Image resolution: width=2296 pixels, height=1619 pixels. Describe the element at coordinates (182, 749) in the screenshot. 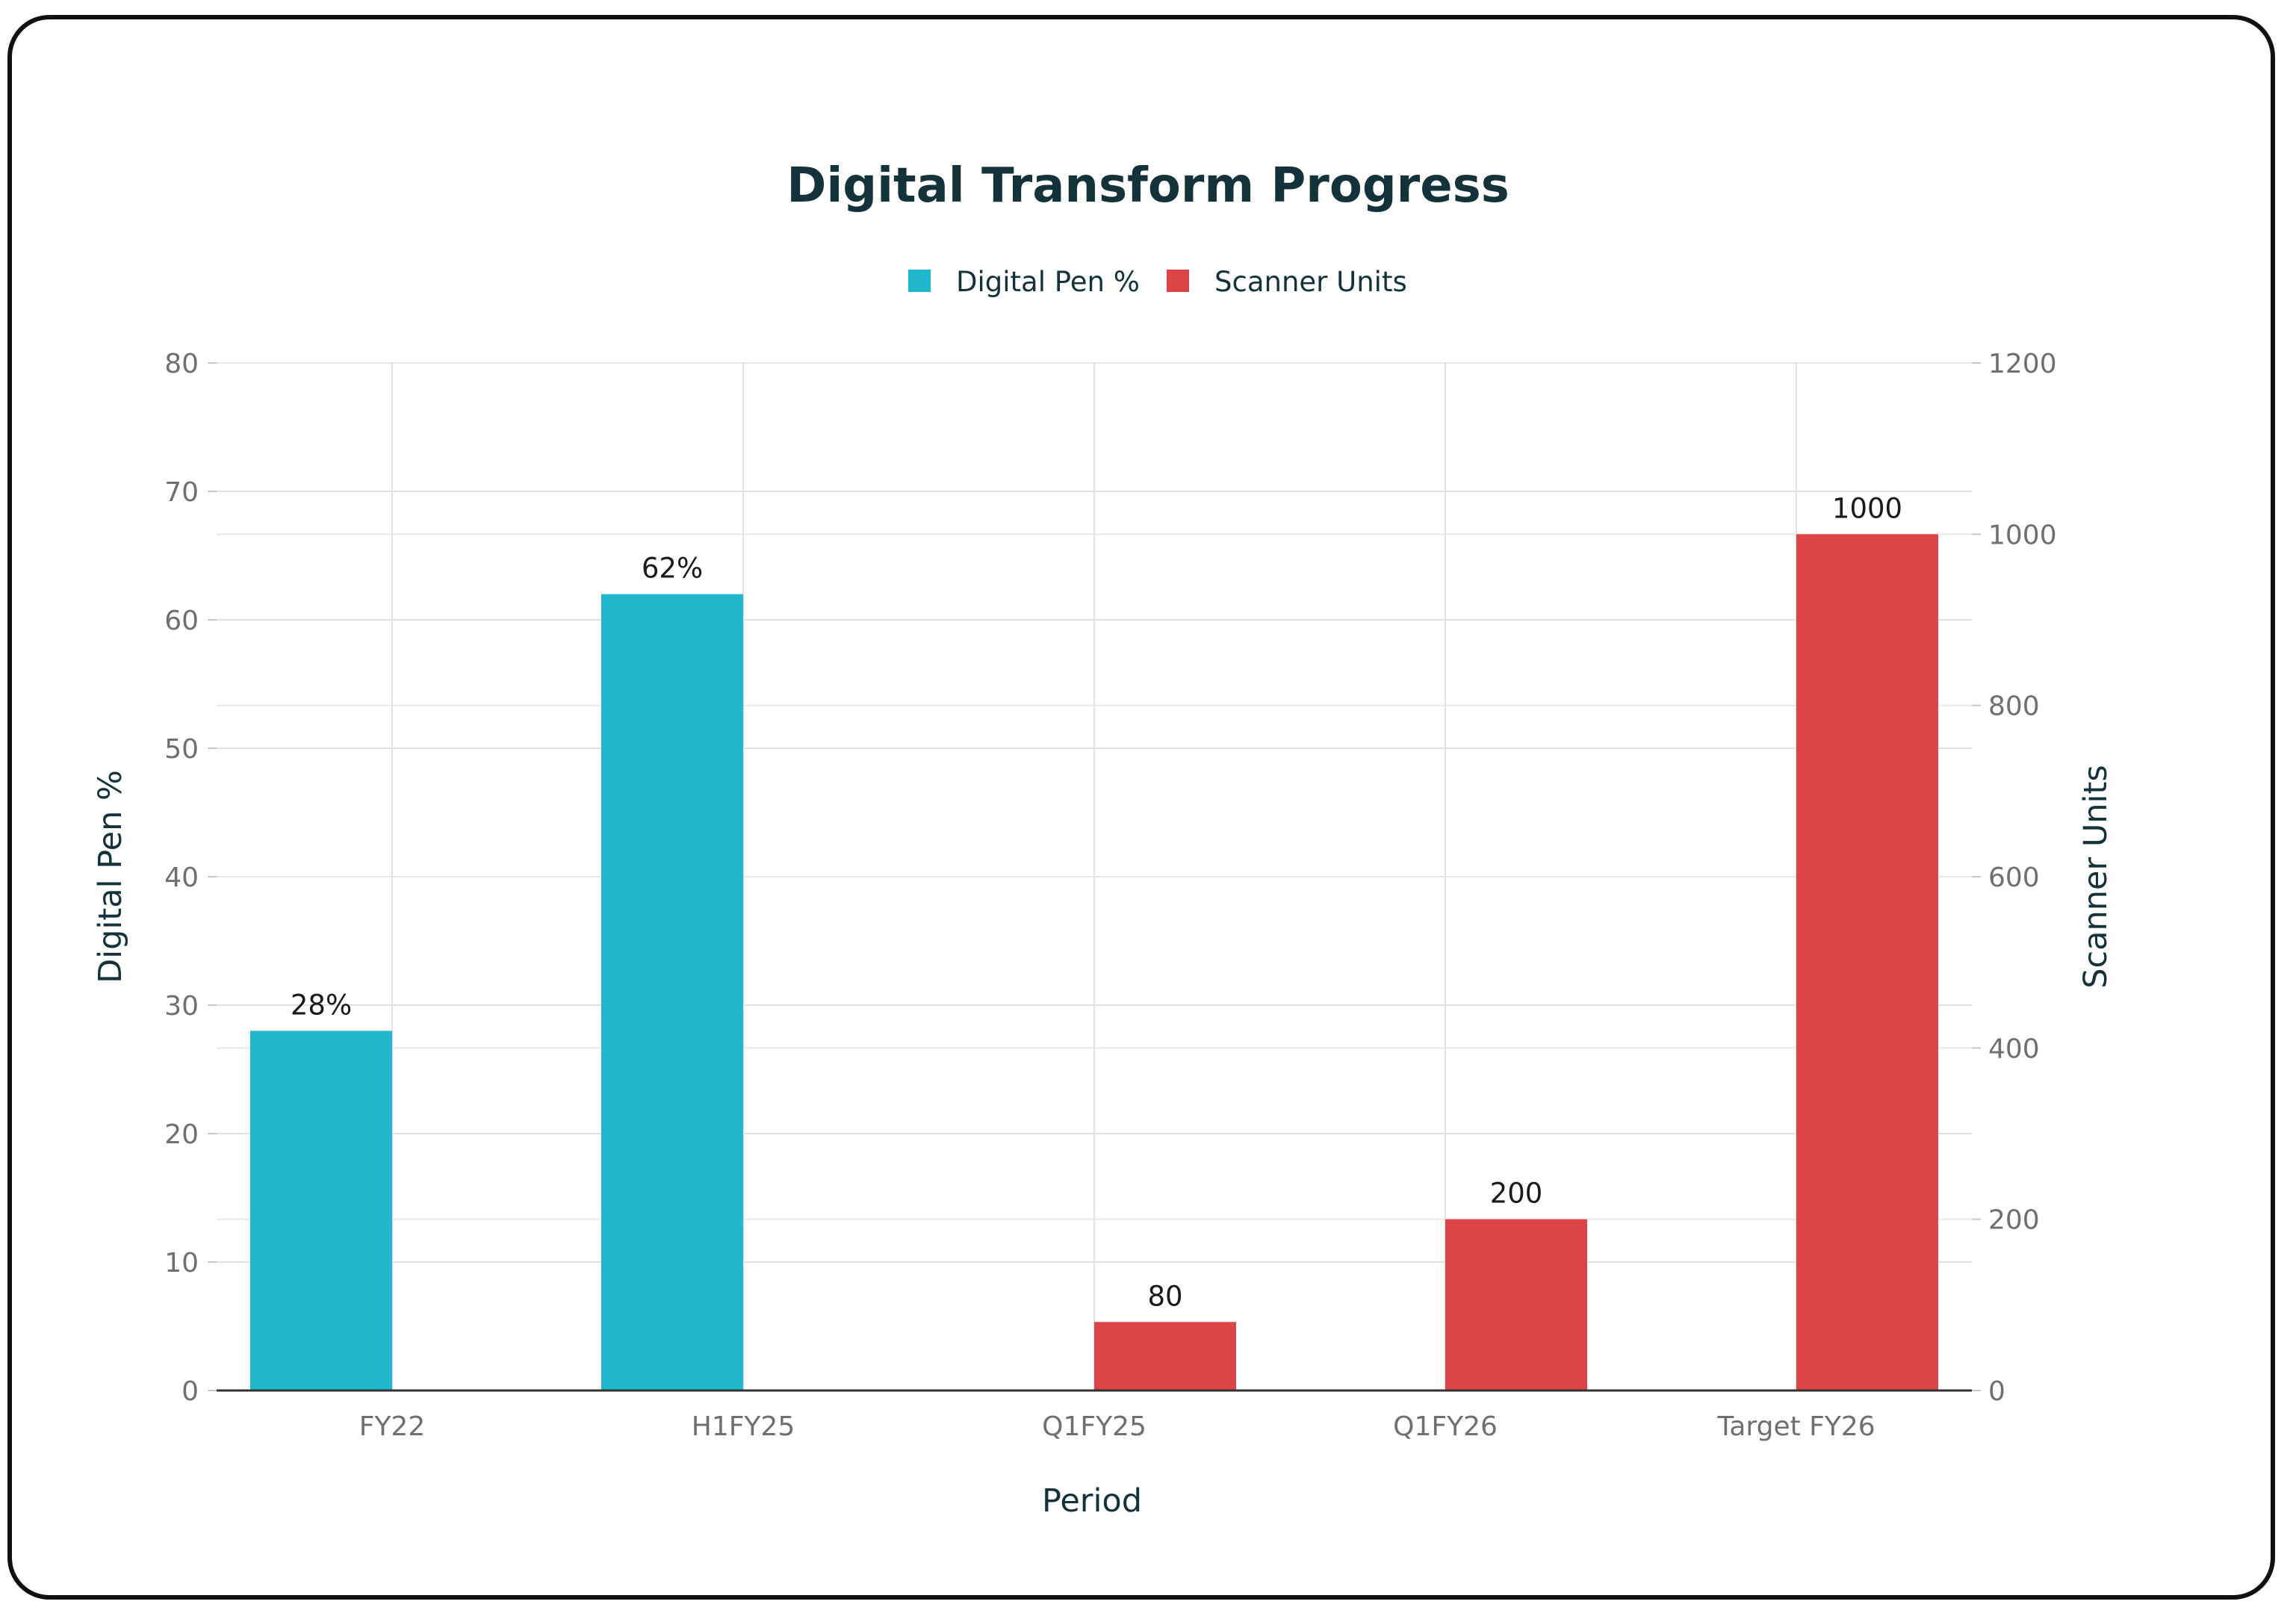

I see `y-tick-label: 50` at that location.